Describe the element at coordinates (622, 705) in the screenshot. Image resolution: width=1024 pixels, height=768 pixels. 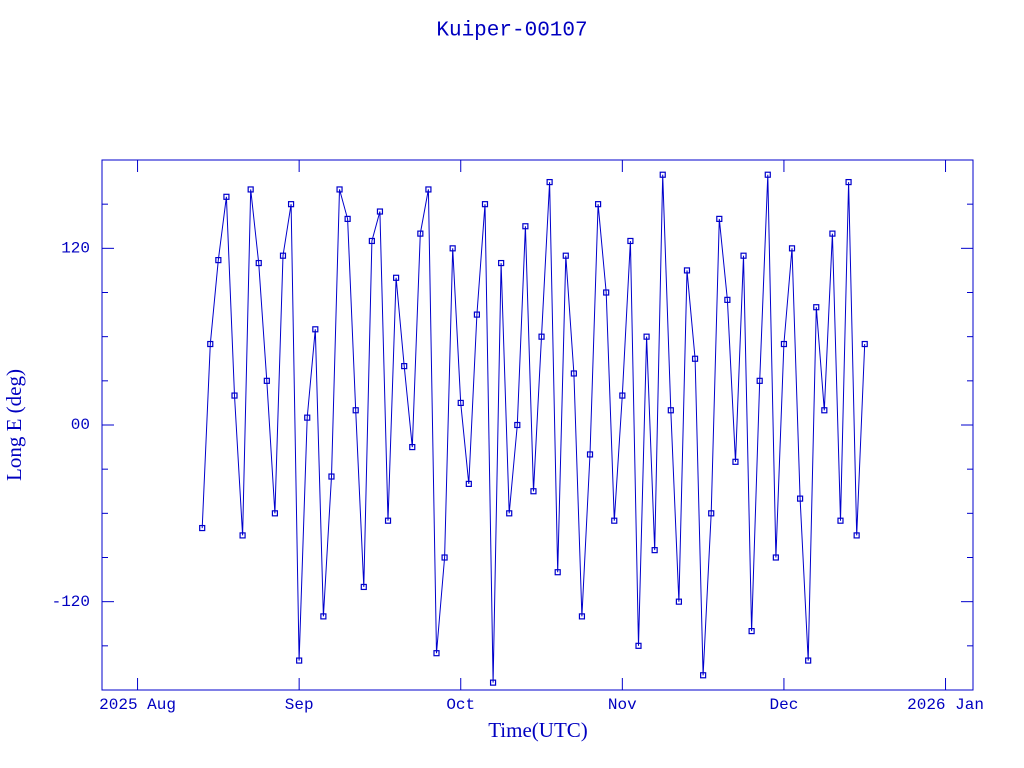
I see `x-tick-label: Nov` at that location.